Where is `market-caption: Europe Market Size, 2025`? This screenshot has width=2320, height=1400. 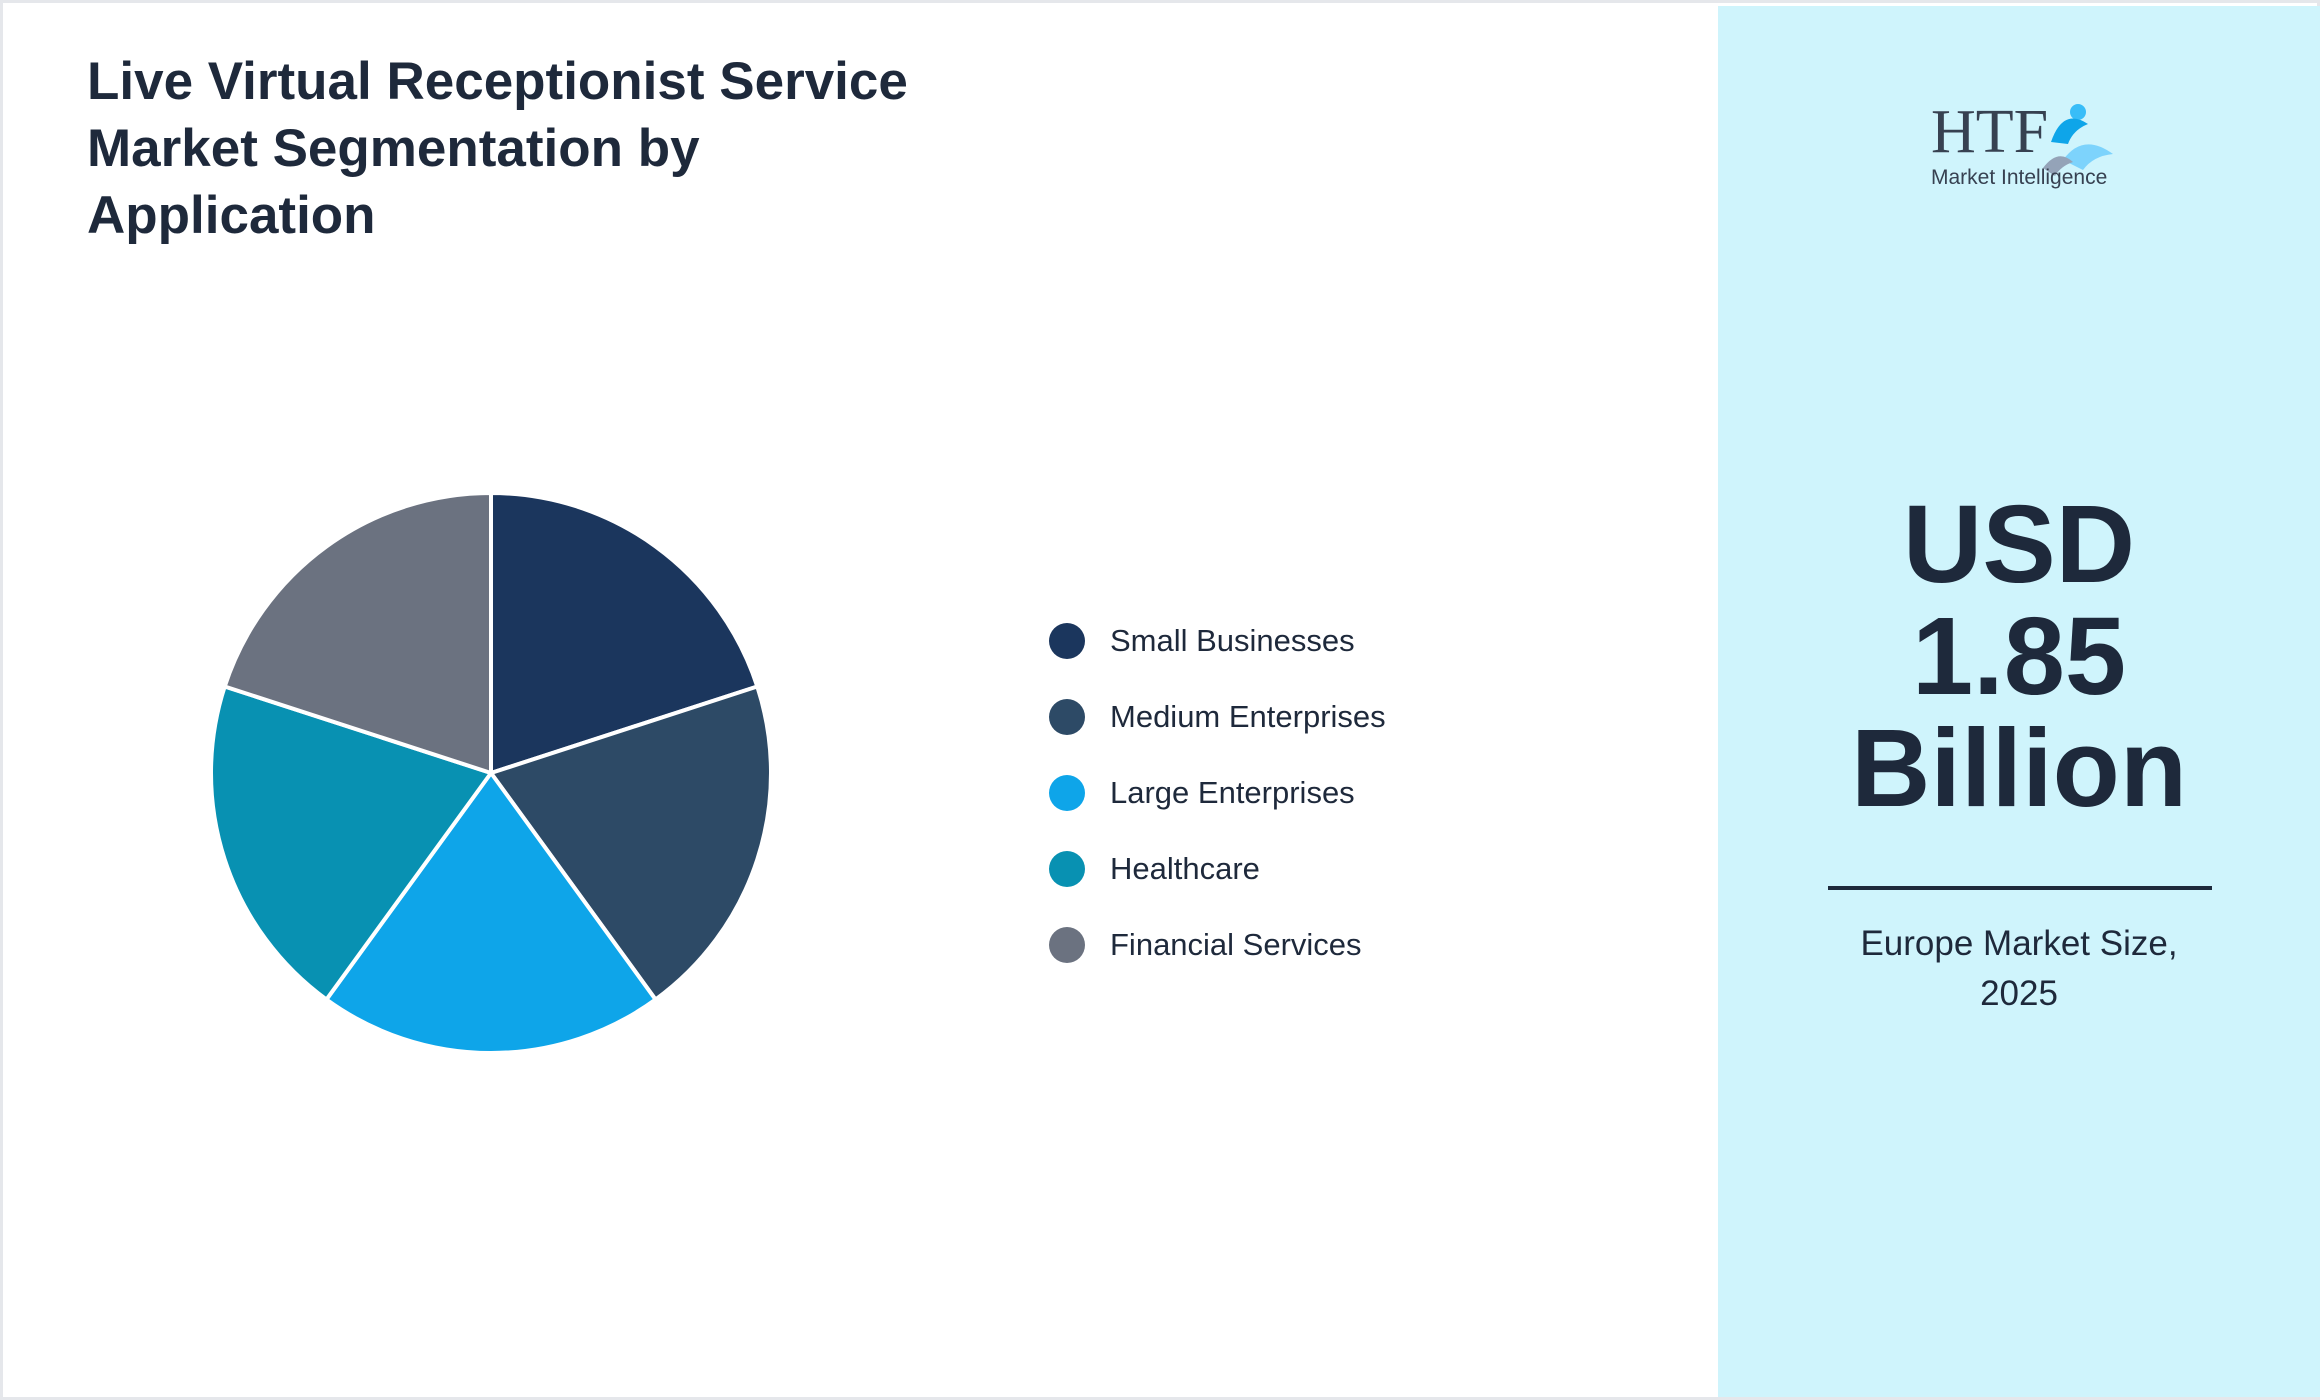
market-caption: Europe Market Size, 2025 is located at coordinates (2019, 969).